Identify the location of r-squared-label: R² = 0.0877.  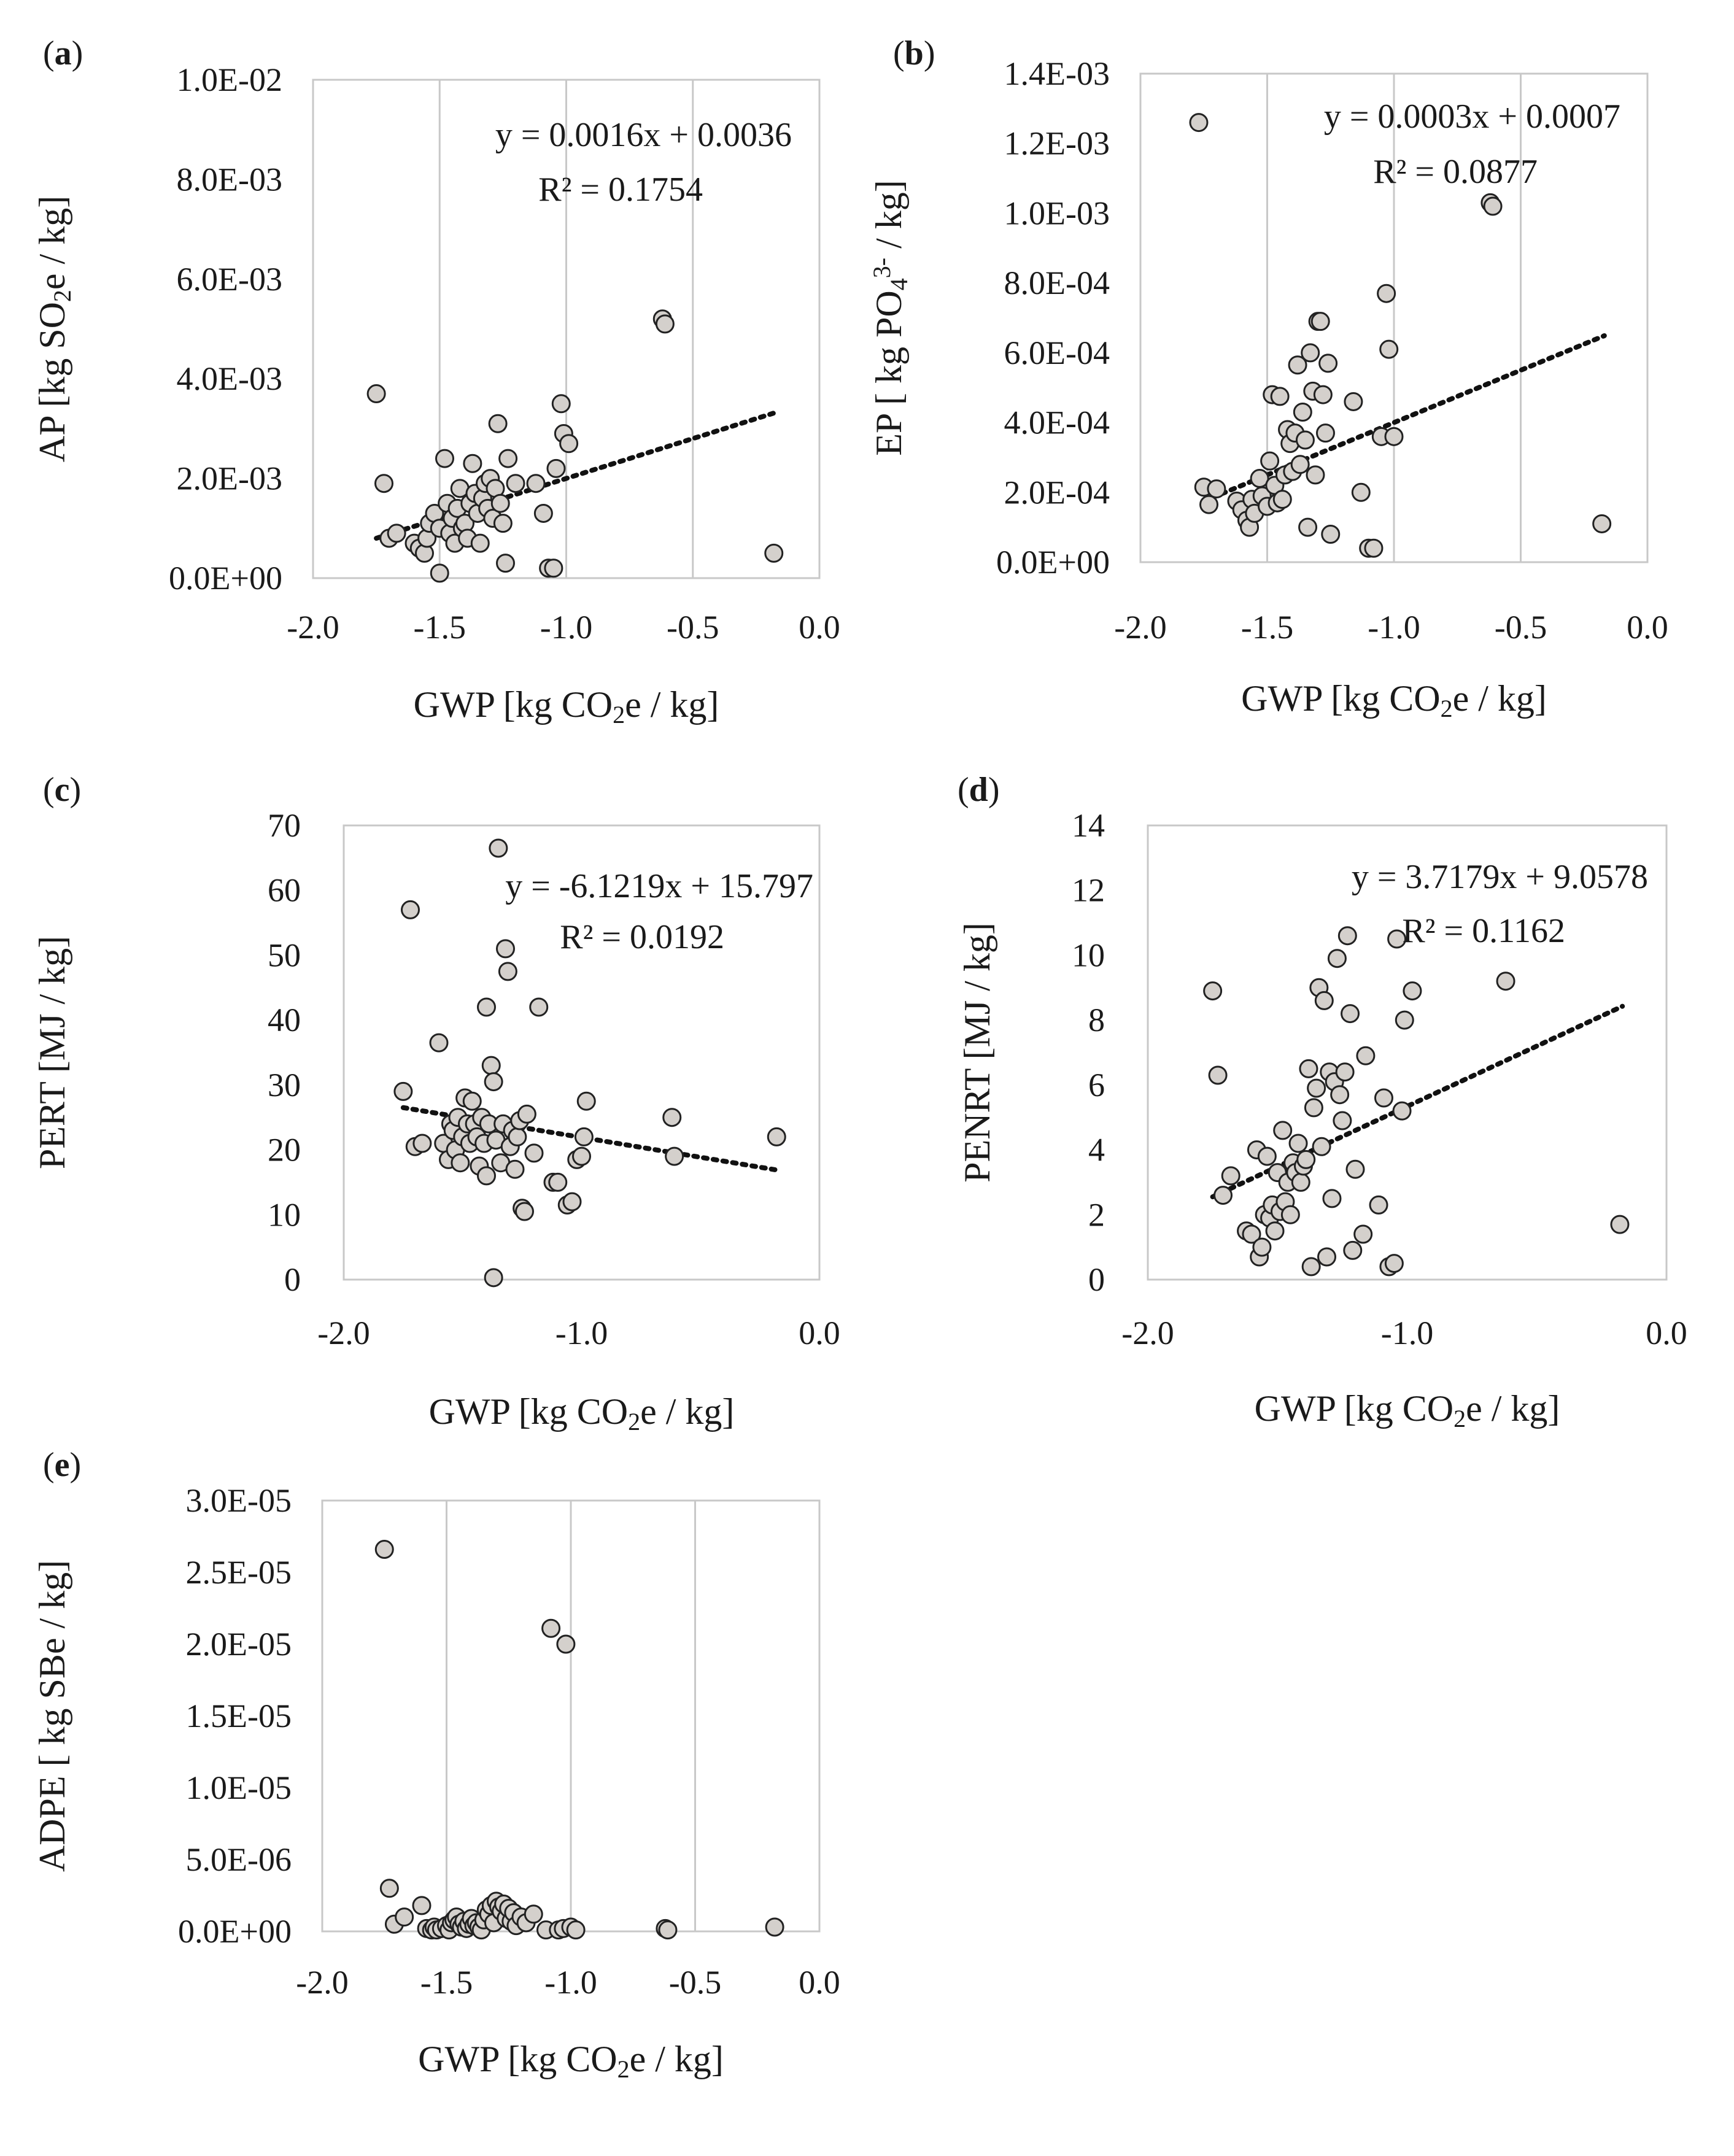
(1455, 172).